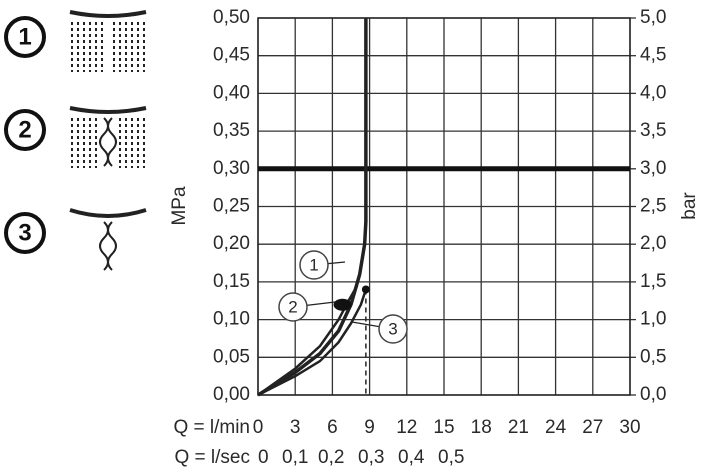  I want to click on x-tick-label: 15, so click(443, 427).